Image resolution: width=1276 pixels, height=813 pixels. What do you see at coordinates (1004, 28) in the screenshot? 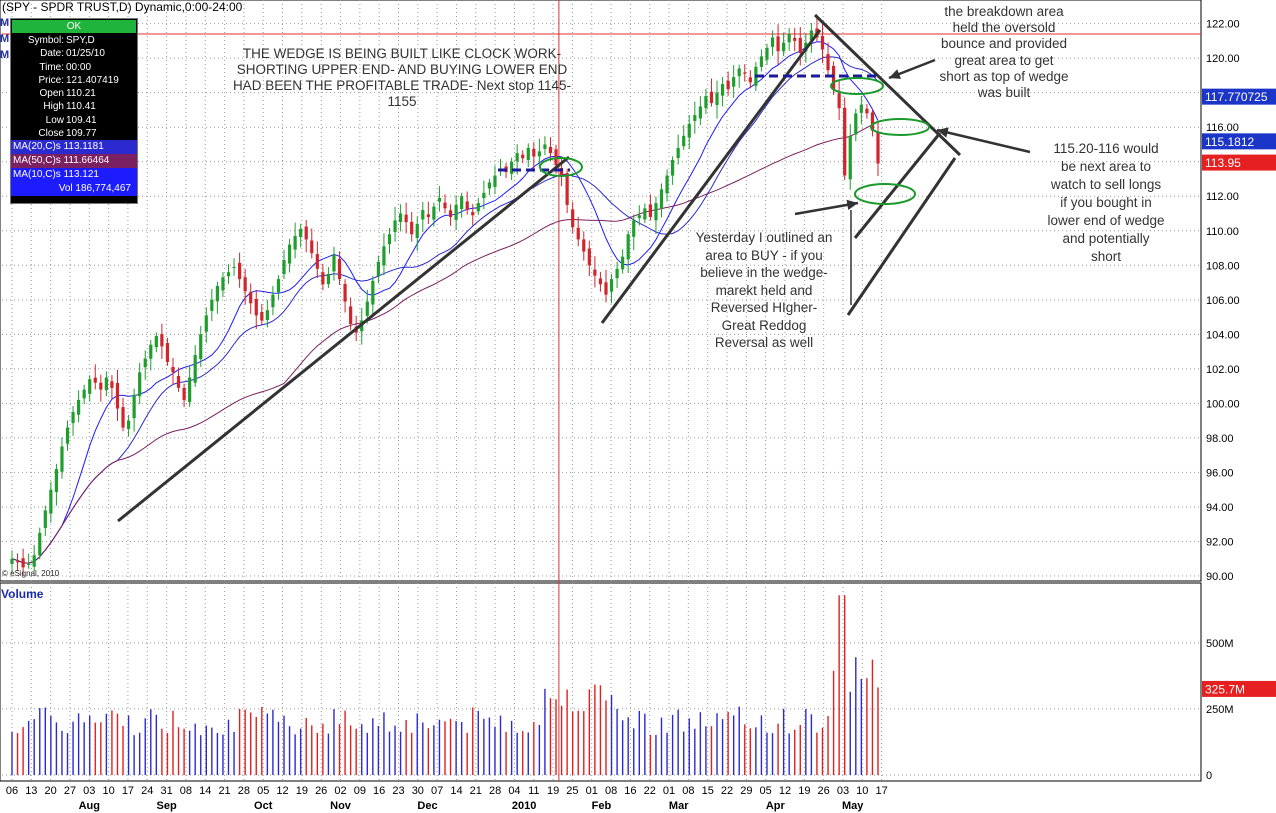
I see `breakdown-note-line: held the oversold` at bounding box center [1004, 28].